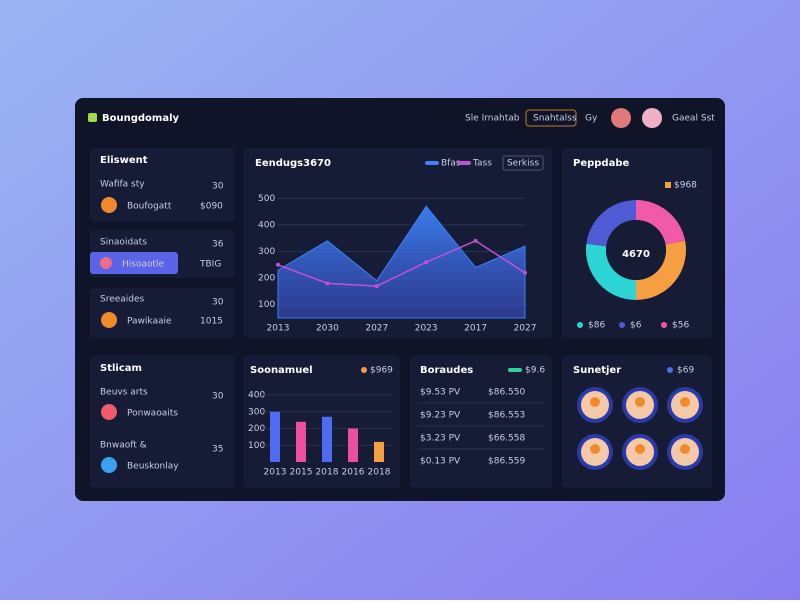 The image size is (800, 604). Describe the element at coordinates (440, 393) in the screenshot. I see `table-cell: $9.53 PV` at that location.